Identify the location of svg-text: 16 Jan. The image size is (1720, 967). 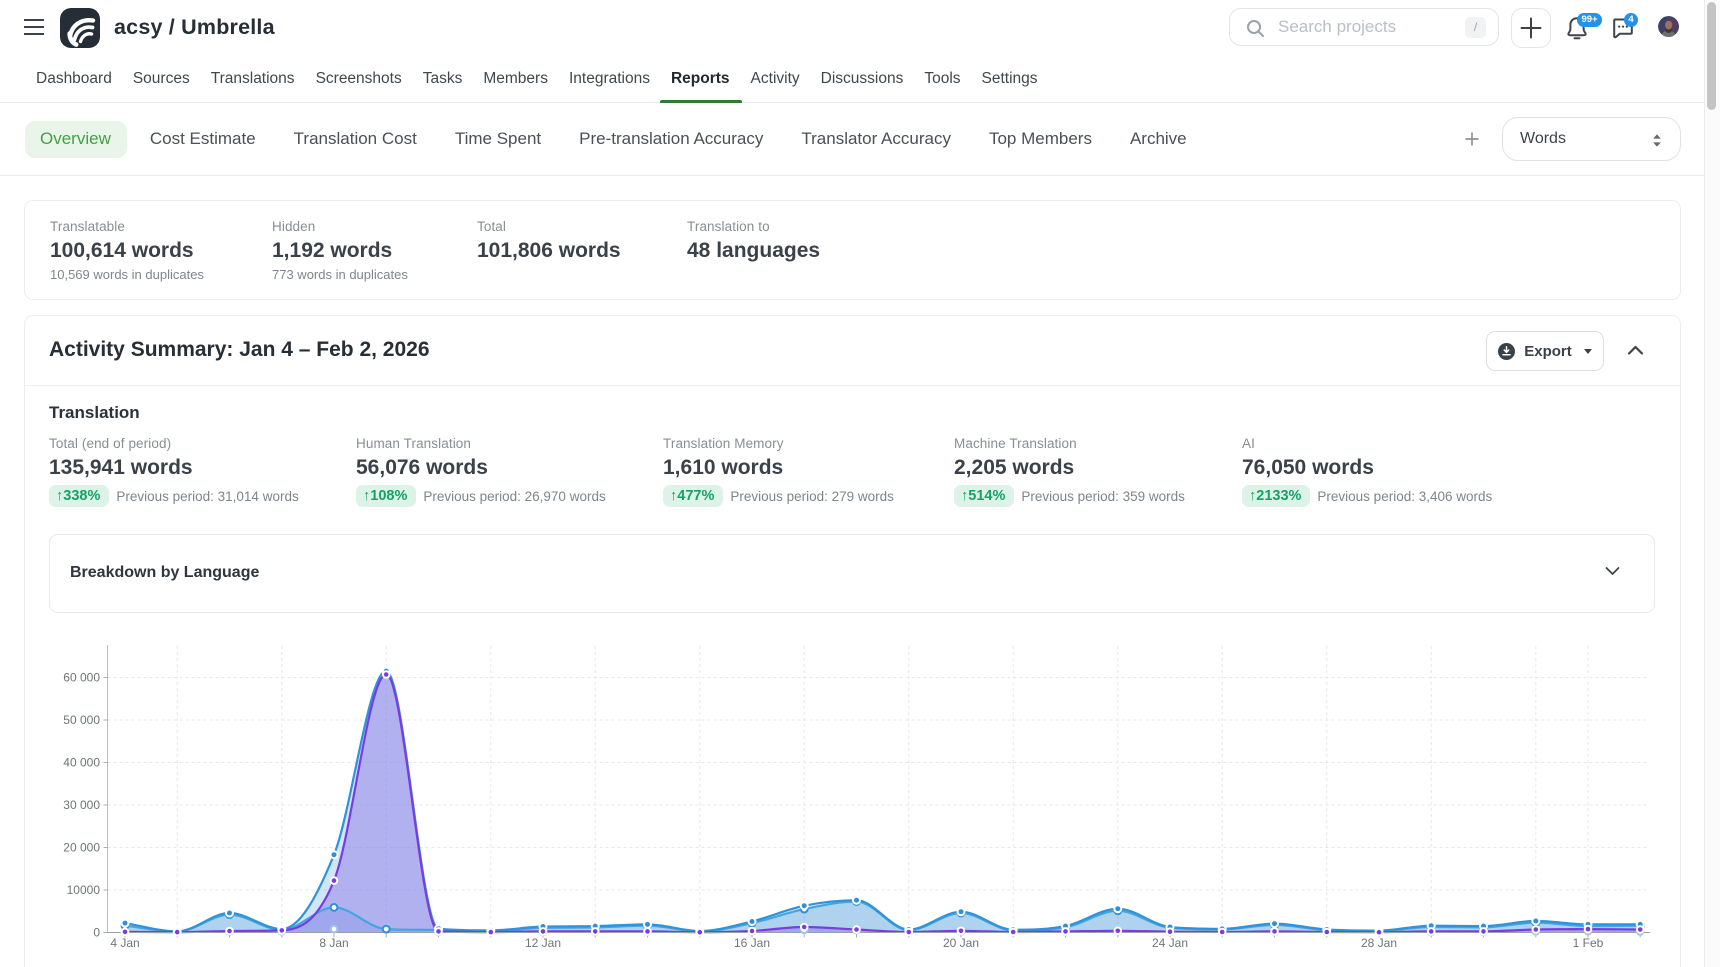
(752, 943).